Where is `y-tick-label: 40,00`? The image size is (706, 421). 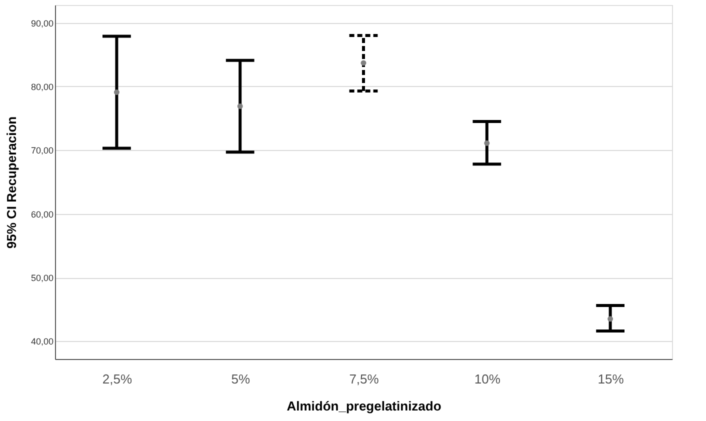 y-tick-label: 40,00 is located at coordinates (42, 341).